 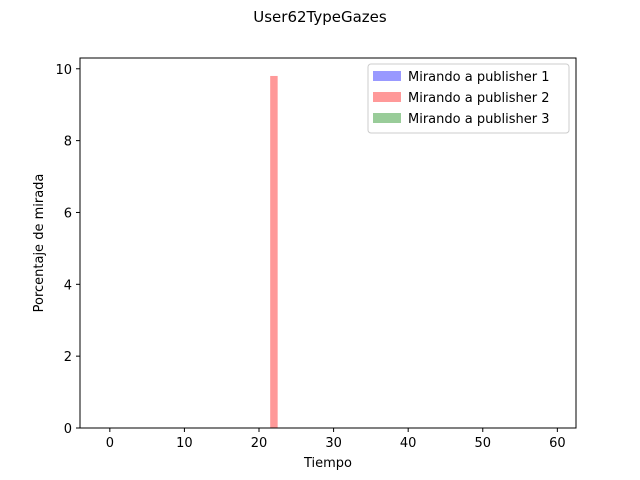 I want to click on x-tick-label: 10, so click(x=184, y=443).